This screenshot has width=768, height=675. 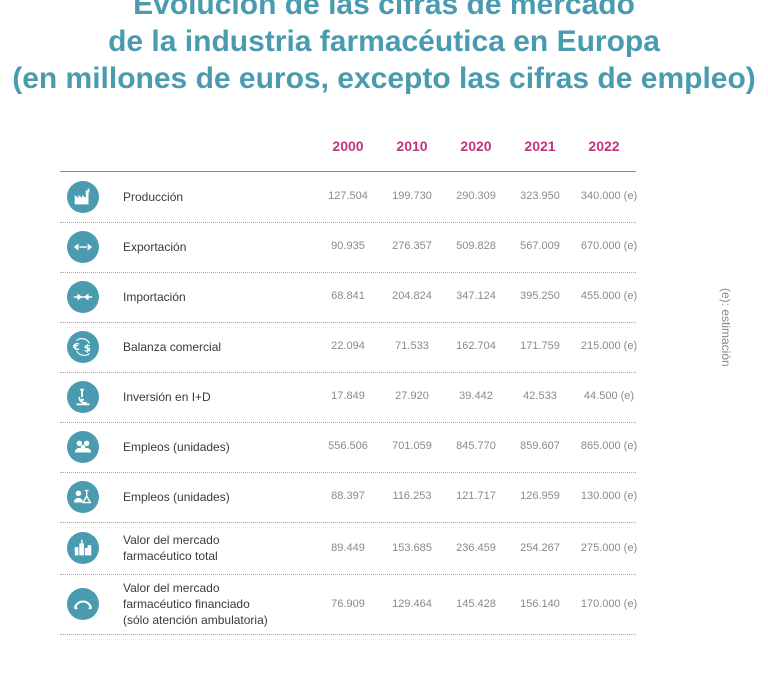 What do you see at coordinates (540, 396) in the screenshot?
I see `value-2021: 42.533` at bounding box center [540, 396].